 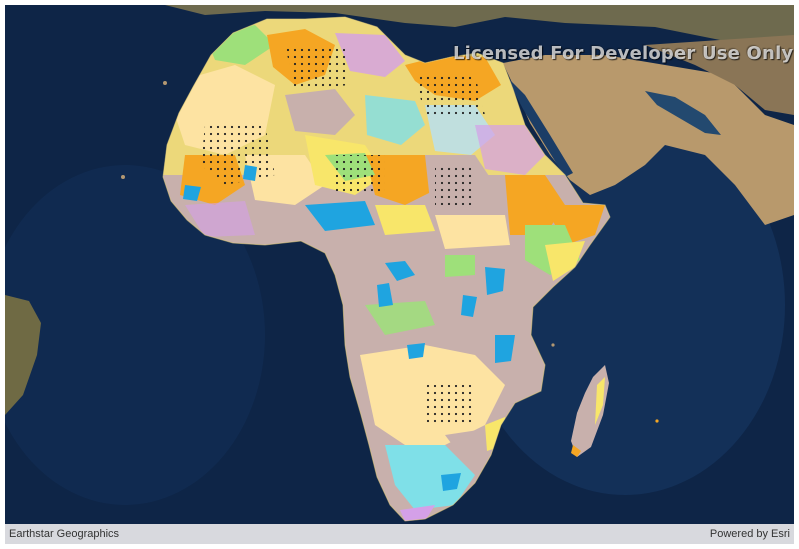 I want to click on comoros-island, so click(x=553, y=345).